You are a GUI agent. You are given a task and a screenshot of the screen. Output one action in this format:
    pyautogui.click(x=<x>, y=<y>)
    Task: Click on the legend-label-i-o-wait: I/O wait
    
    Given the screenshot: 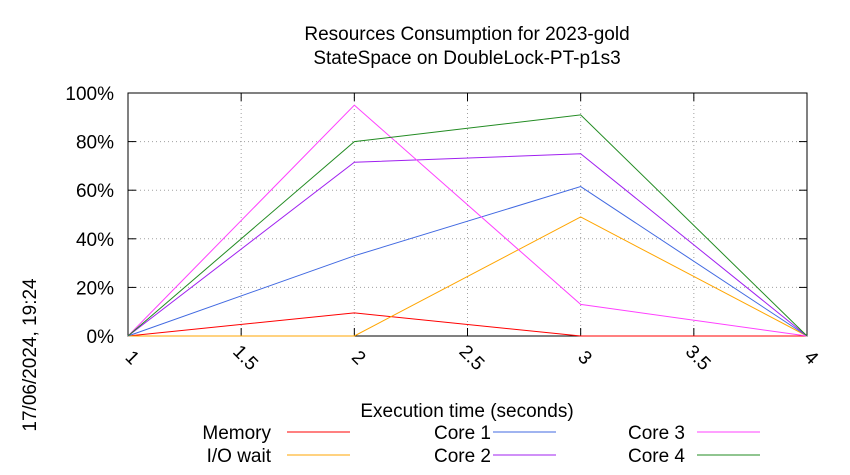 What is the action you would take?
    pyautogui.click(x=239, y=456)
    